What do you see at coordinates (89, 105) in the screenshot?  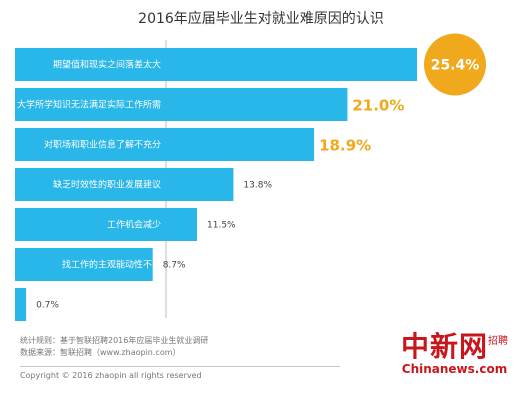 I see `category-label-1: 大学所学知识无法满足实际工作所需` at bounding box center [89, 105].